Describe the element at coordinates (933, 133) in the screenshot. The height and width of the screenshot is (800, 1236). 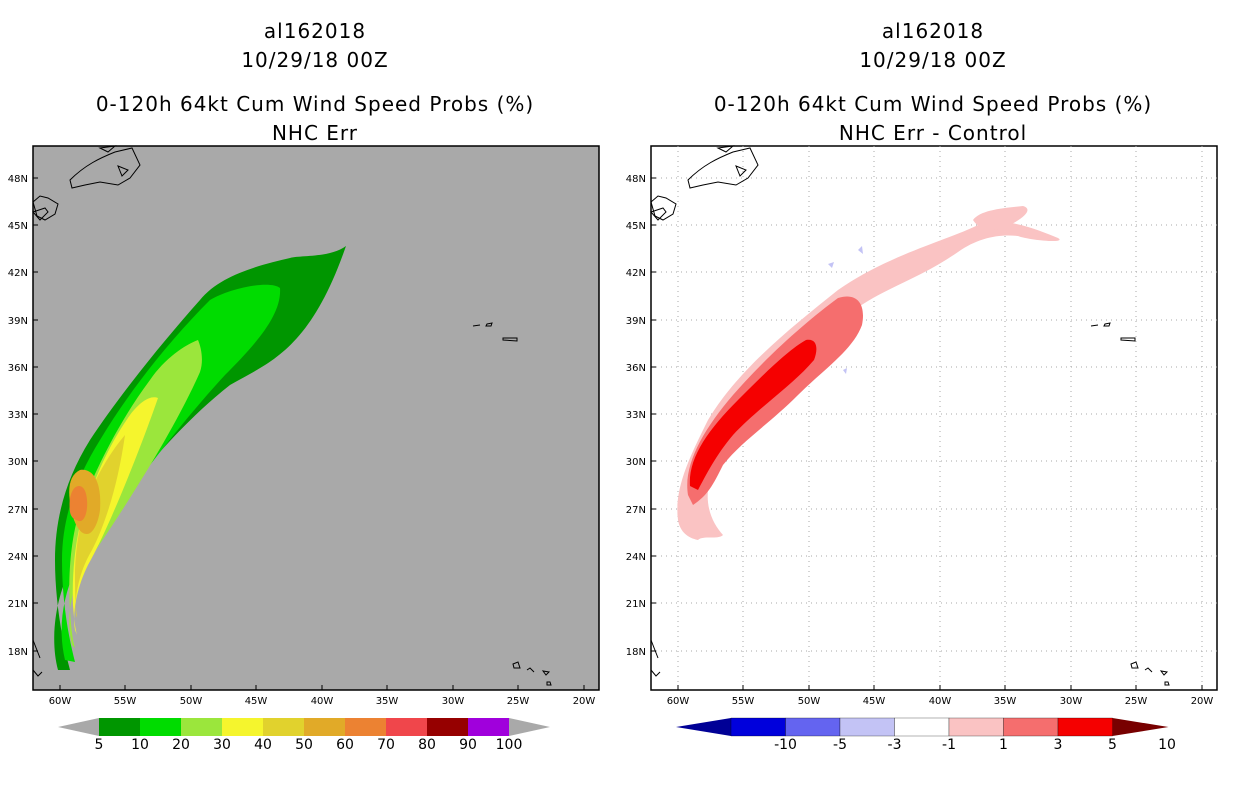
I see `right-subtitle: NHC Err - Control` at that location.